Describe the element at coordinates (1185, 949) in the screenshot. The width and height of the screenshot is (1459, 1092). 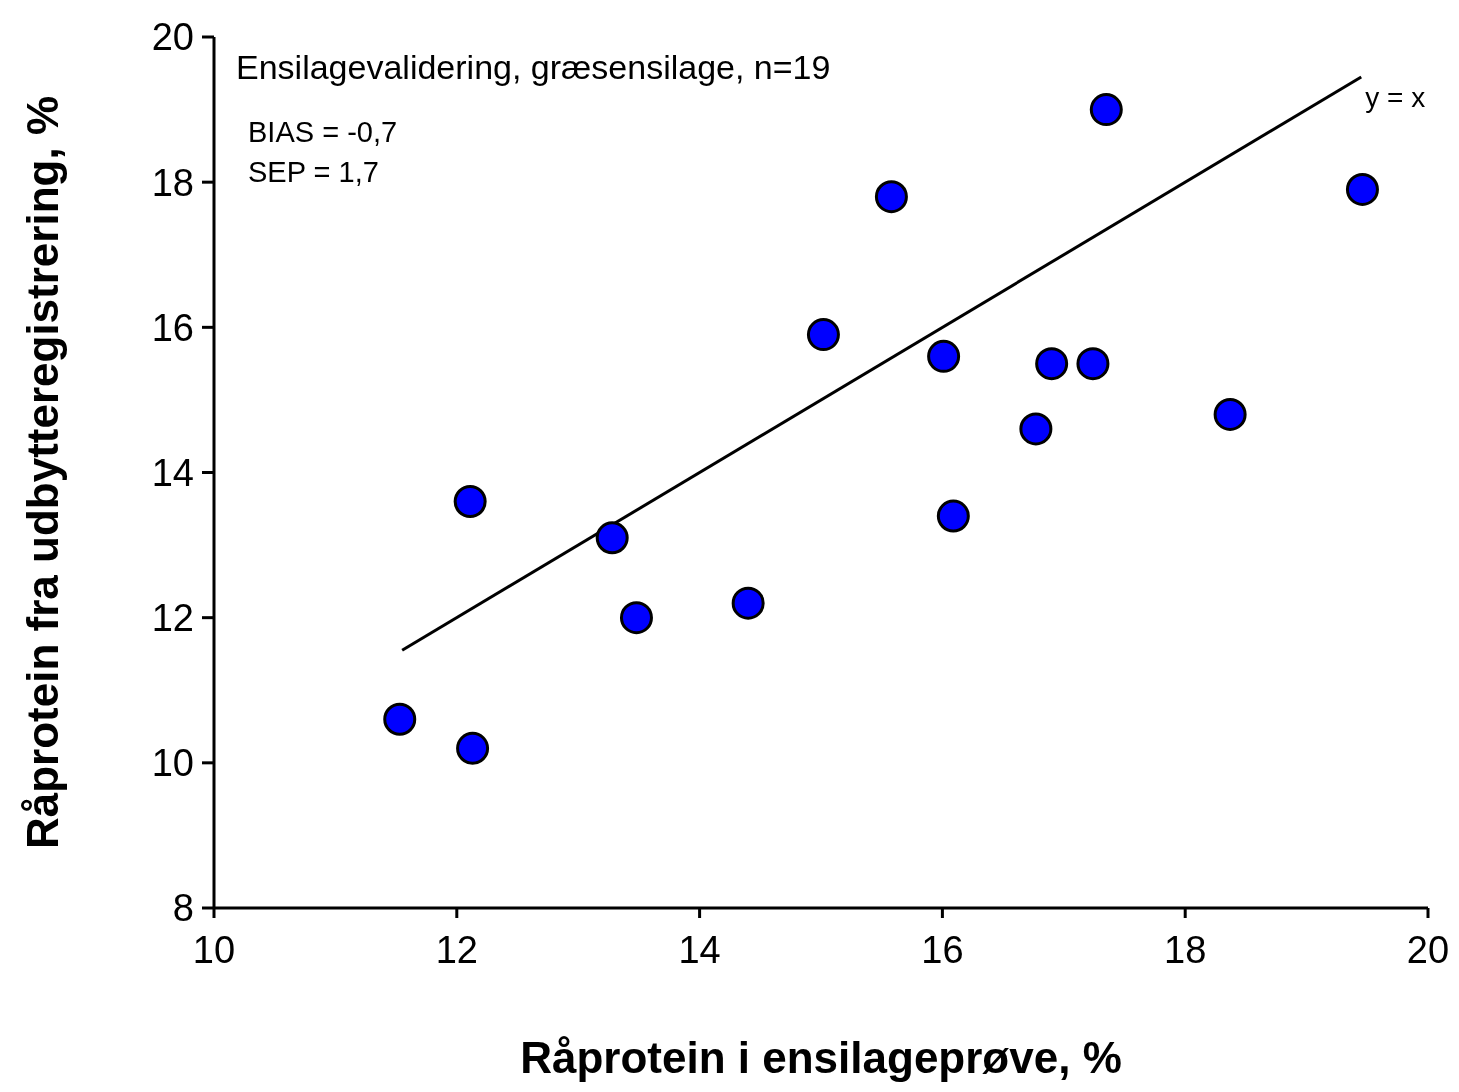
I see `x-tick-label: 18` at that location.